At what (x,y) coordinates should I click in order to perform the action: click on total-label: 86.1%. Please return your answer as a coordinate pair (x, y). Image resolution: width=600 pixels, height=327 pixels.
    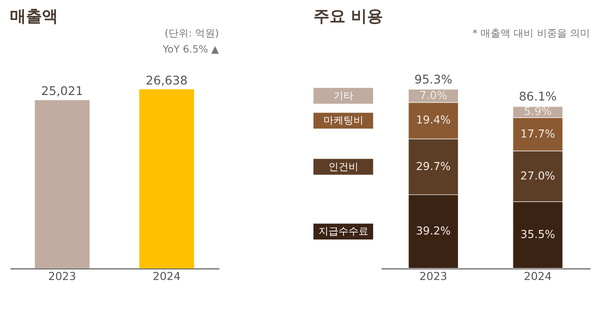
    Looking at the image, I should click on (537, 97).